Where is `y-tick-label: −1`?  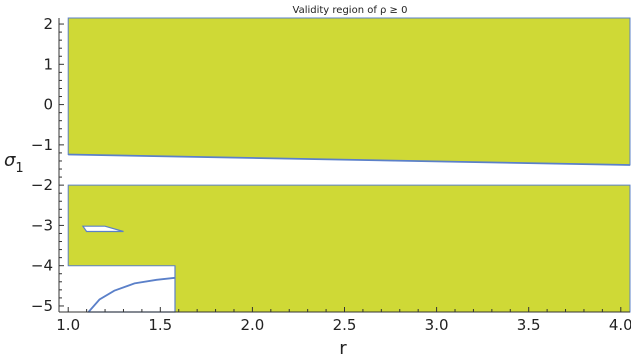 y-tick-label: −1 is located at coordinates (42, 145).